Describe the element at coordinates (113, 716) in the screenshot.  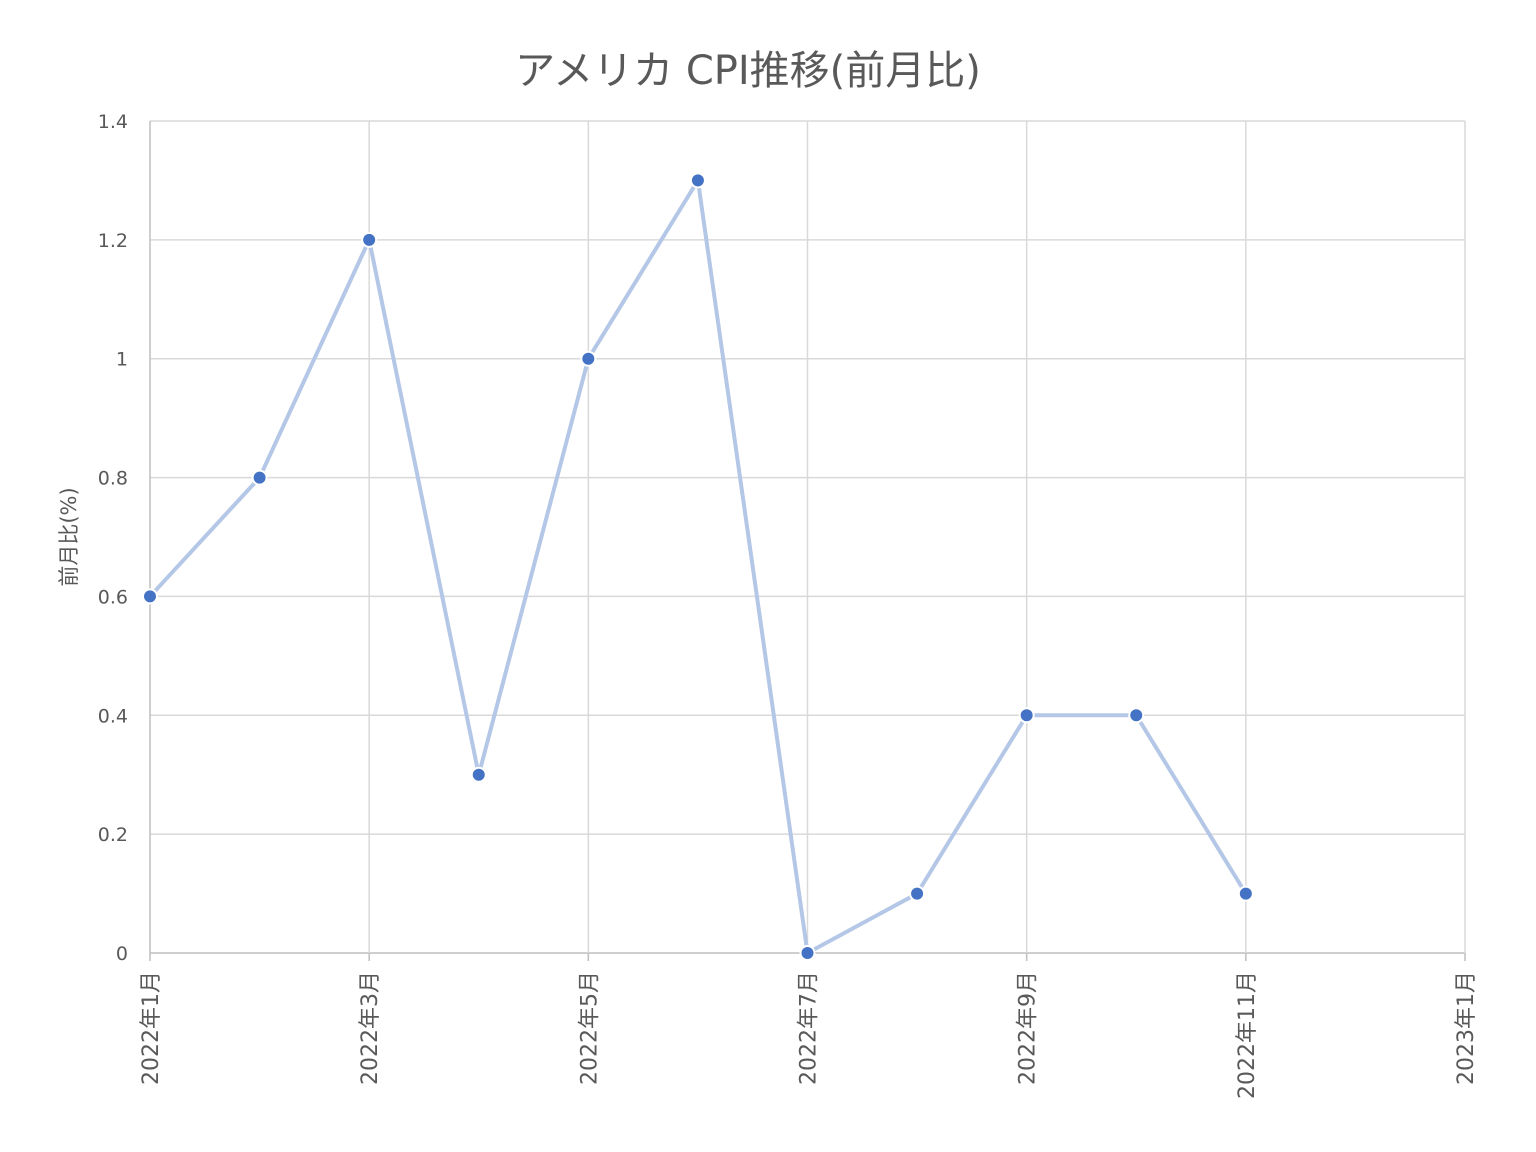
I see `y-tick-label: 0.4` at that location.